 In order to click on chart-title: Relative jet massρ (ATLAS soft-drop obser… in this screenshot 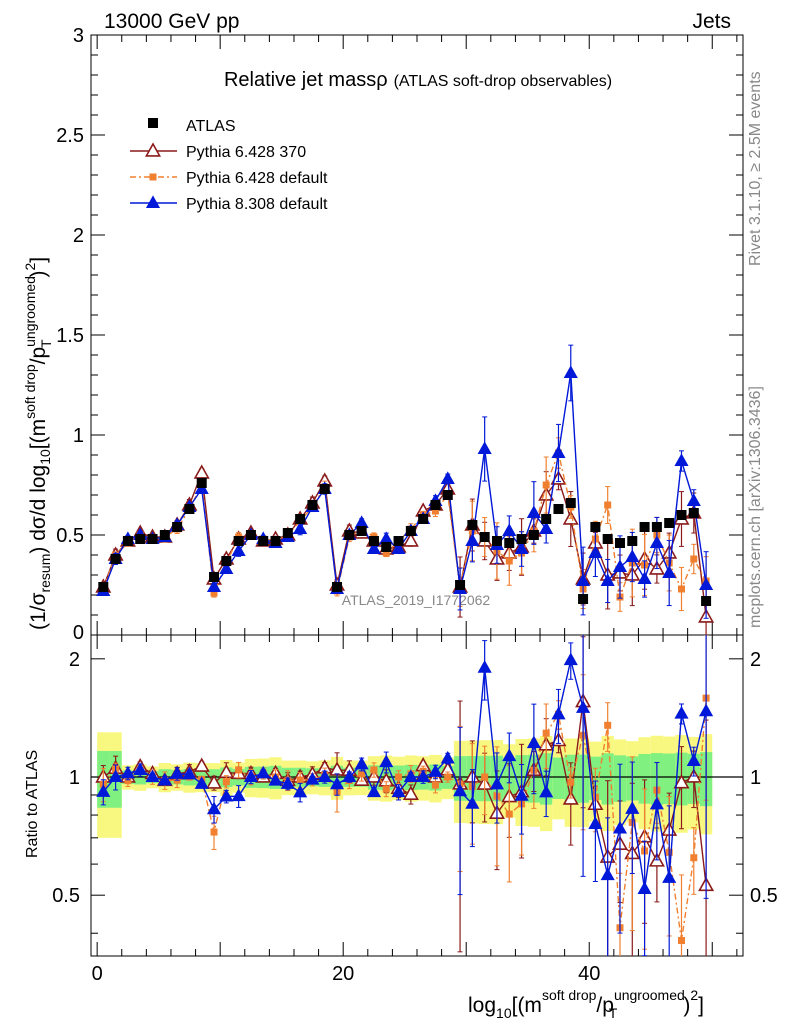, I will do `click(418, 80)`.